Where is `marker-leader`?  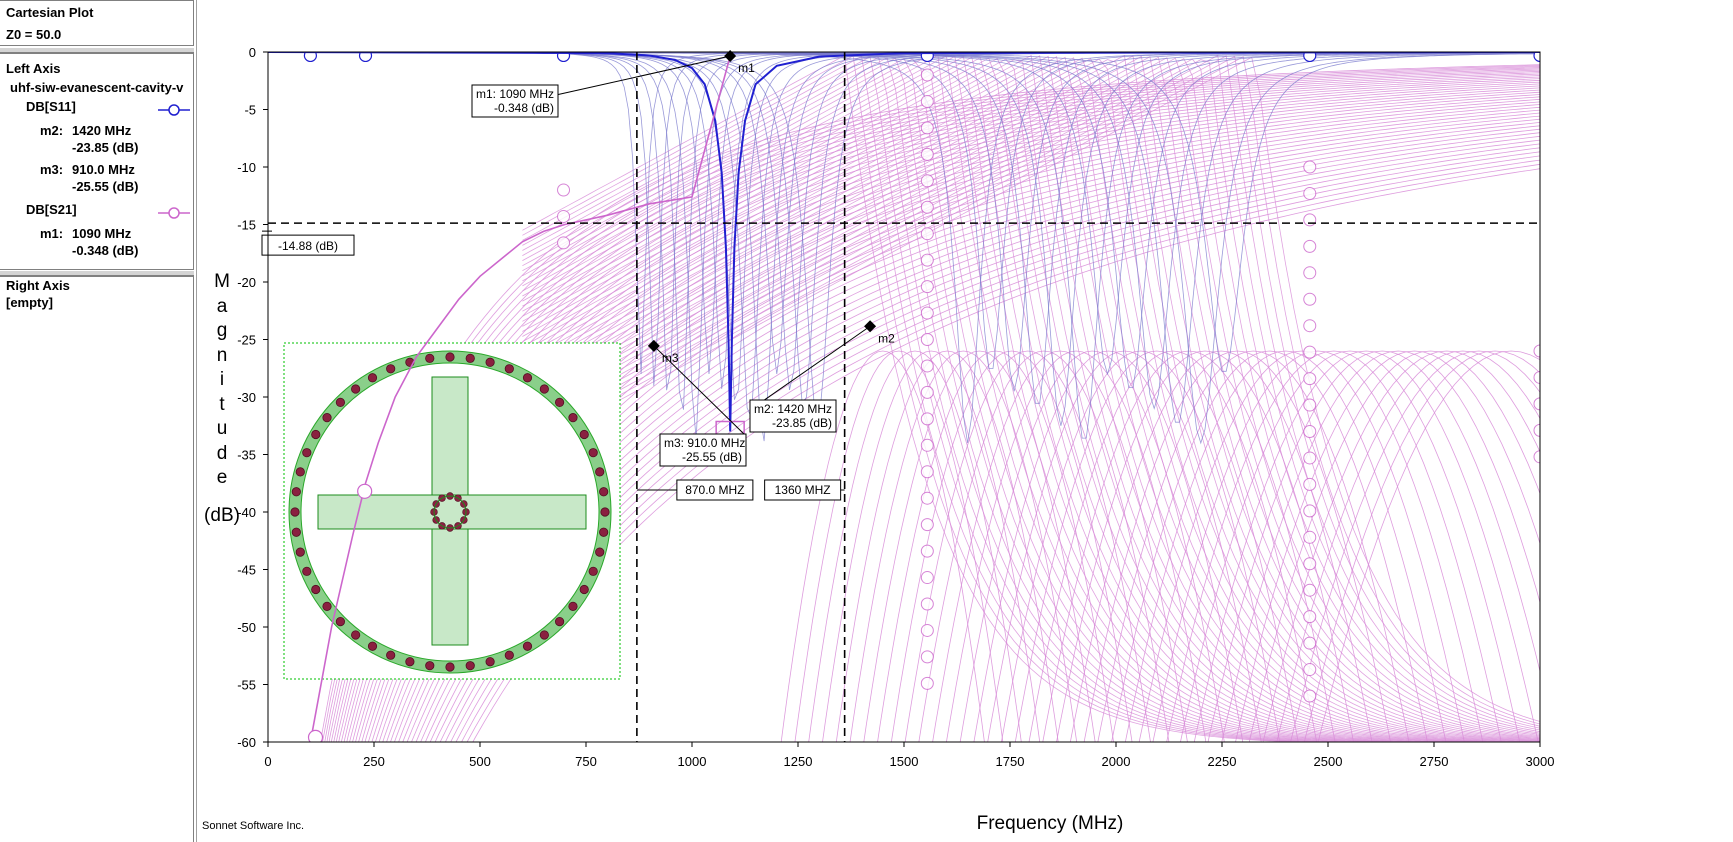
marker-leader is located at coordinates (699, 390).